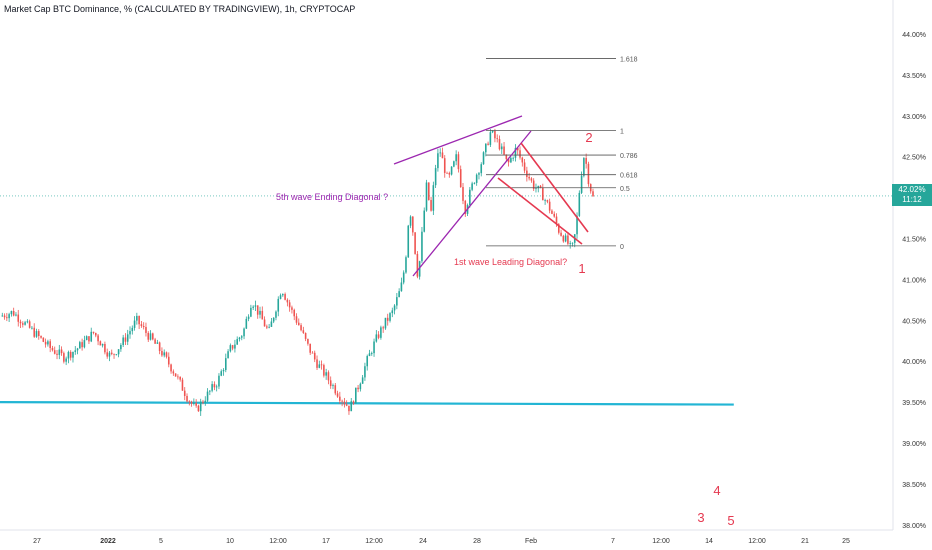 This screenshot has height=550, width=932. What do you see at coordinates (477, 541) in the screenshot?
I see `x-tick-label: 28` at bounding box center [477, 541].